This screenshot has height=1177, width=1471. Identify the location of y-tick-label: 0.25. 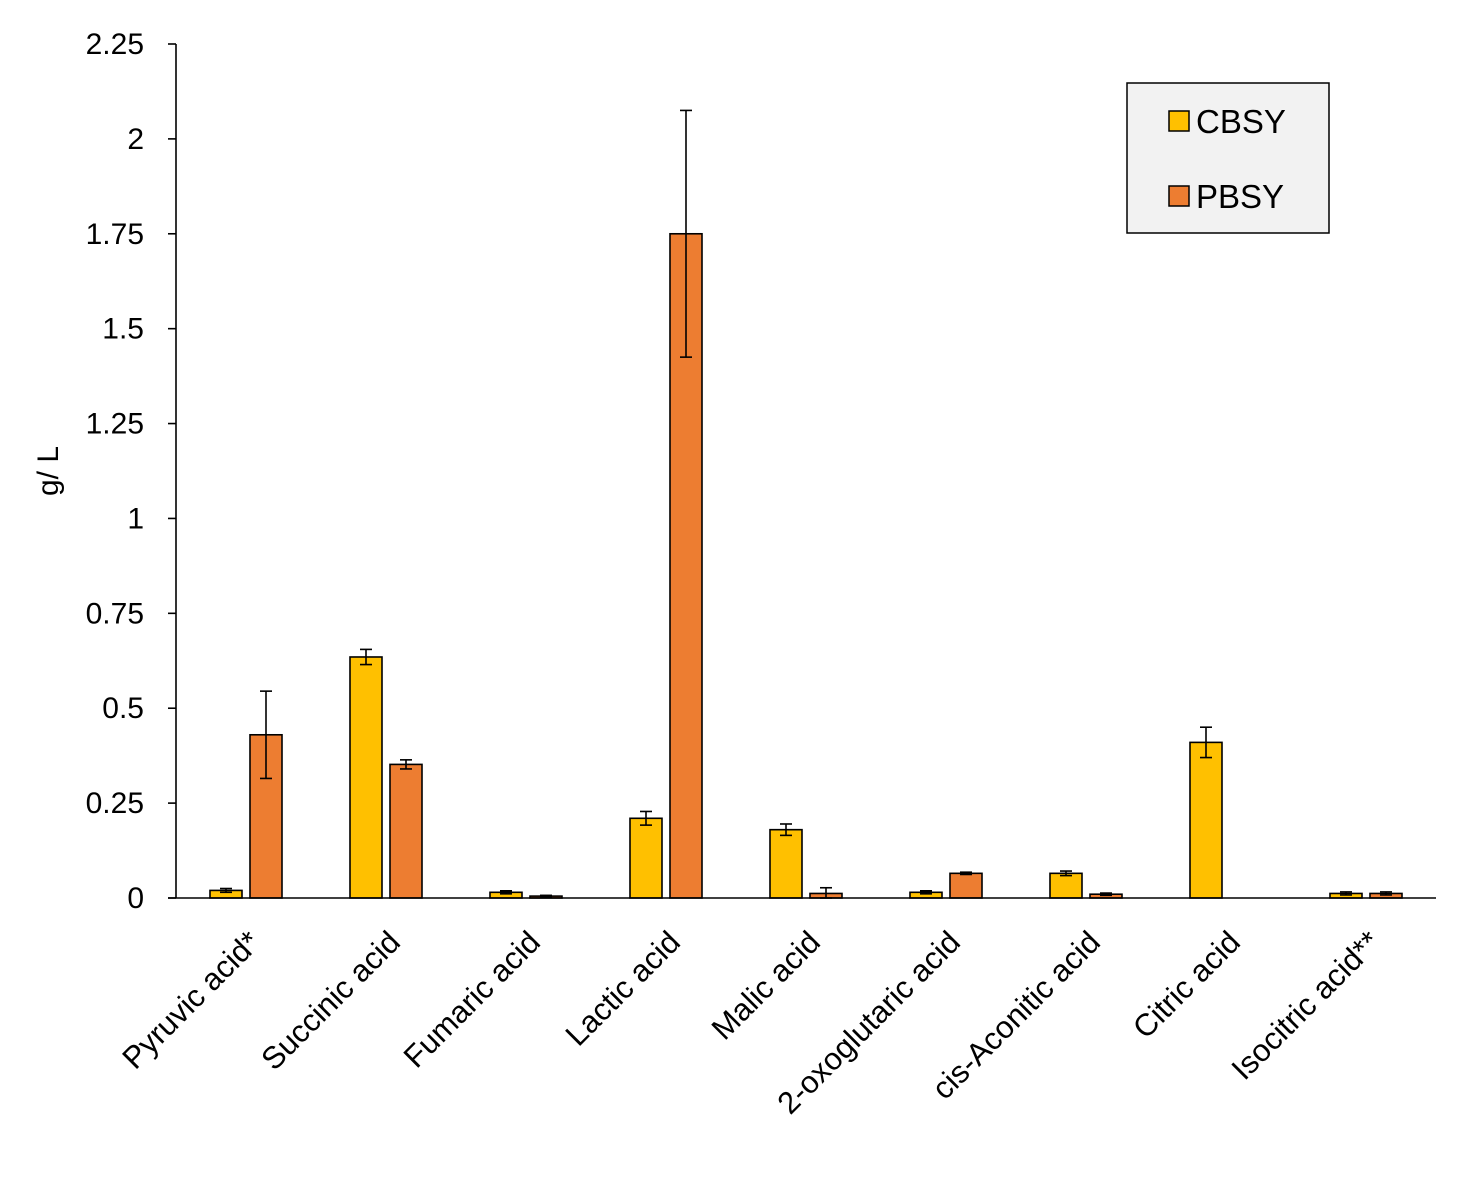
(115, 803).